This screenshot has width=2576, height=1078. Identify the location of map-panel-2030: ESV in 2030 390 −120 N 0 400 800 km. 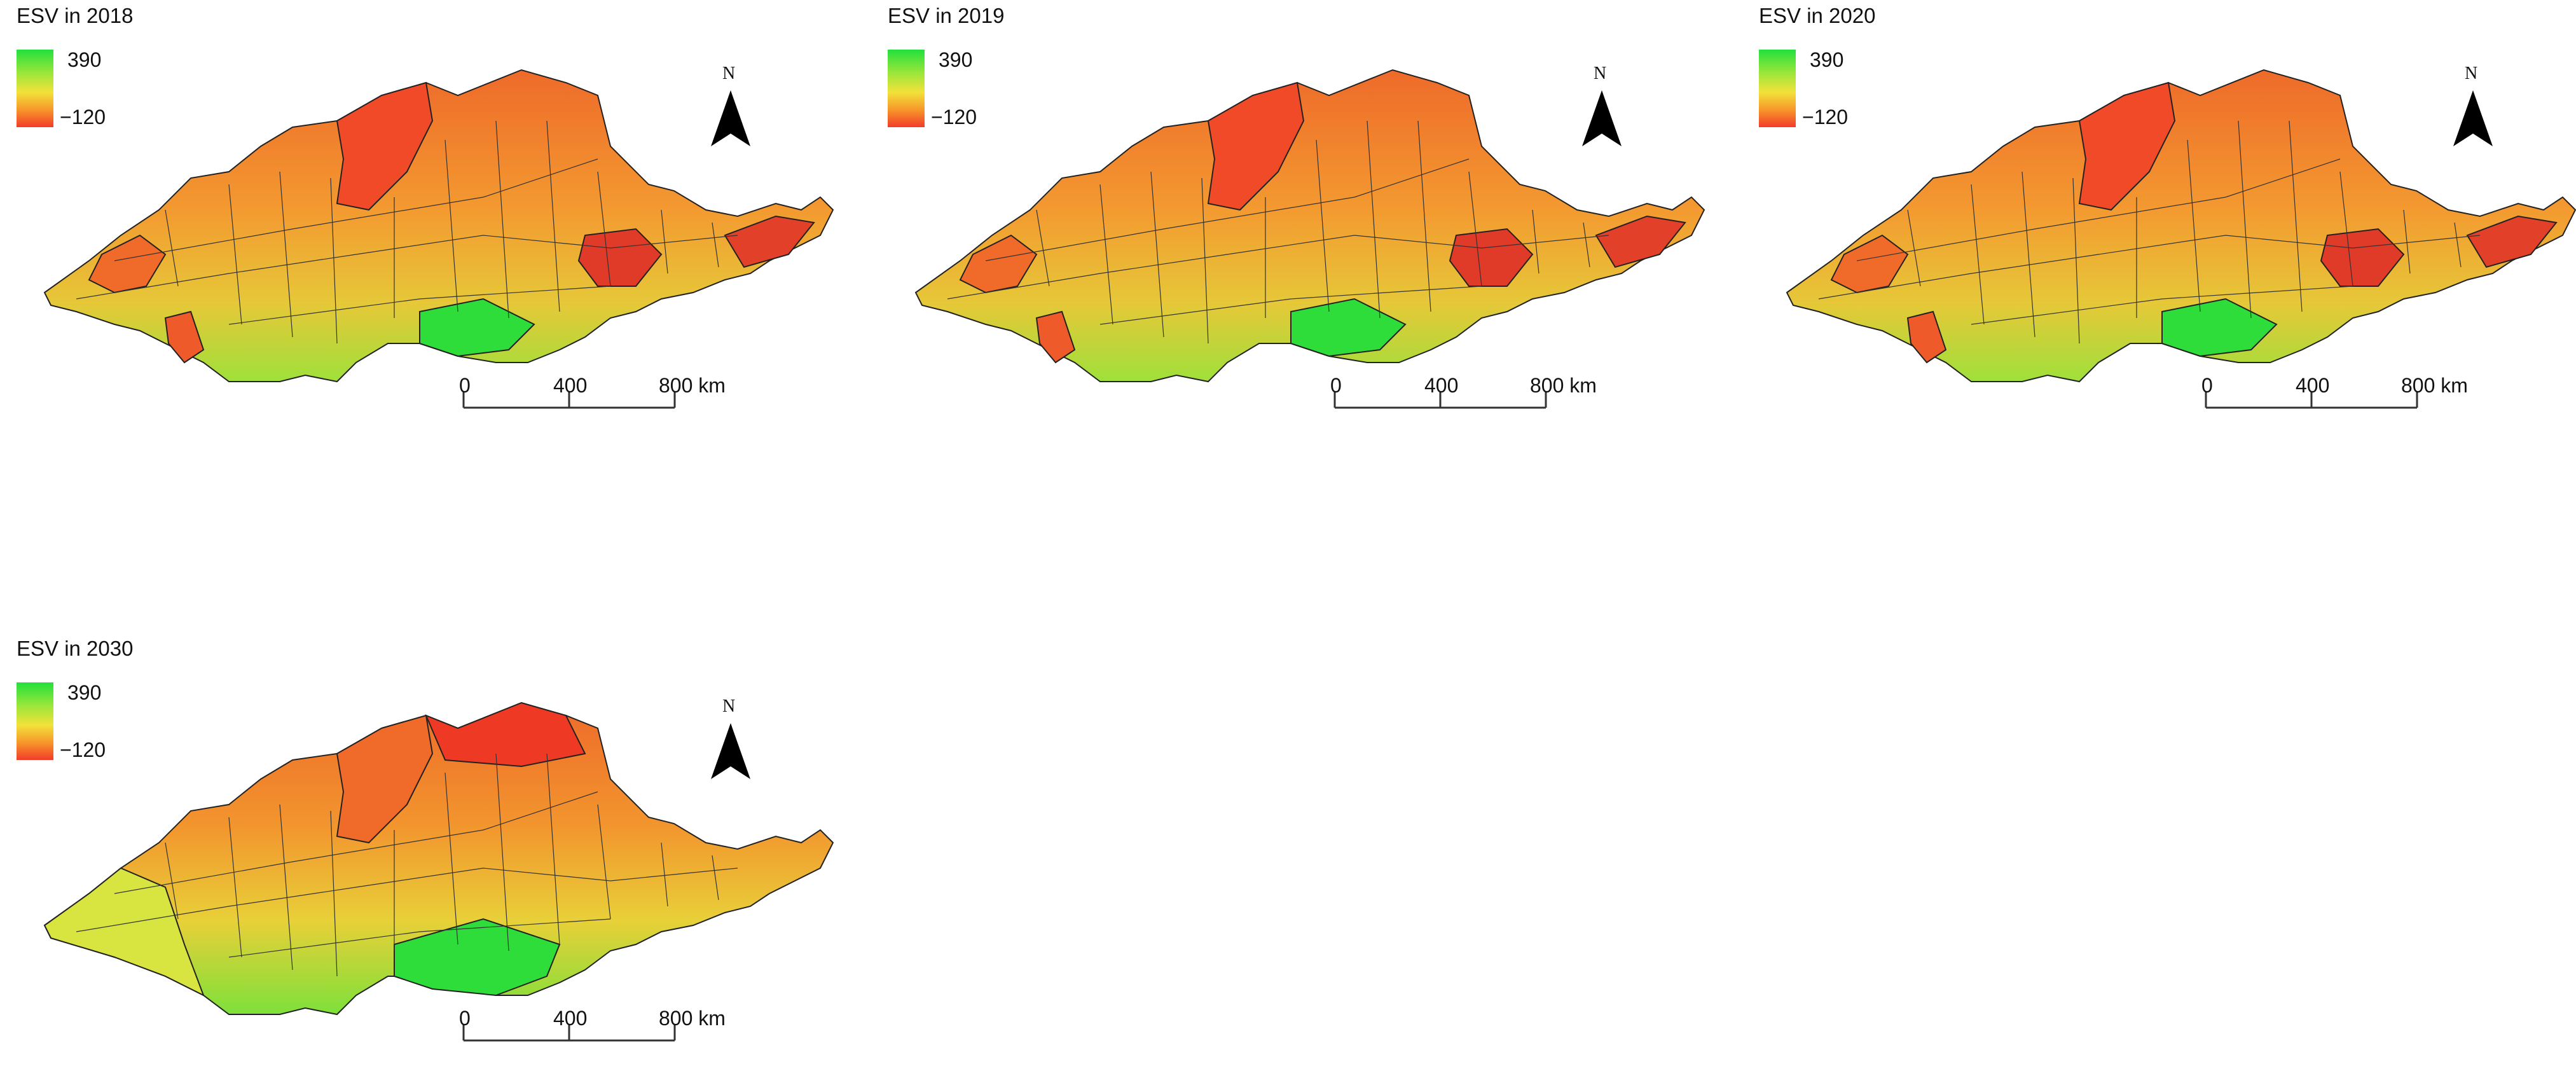
(423, 856).